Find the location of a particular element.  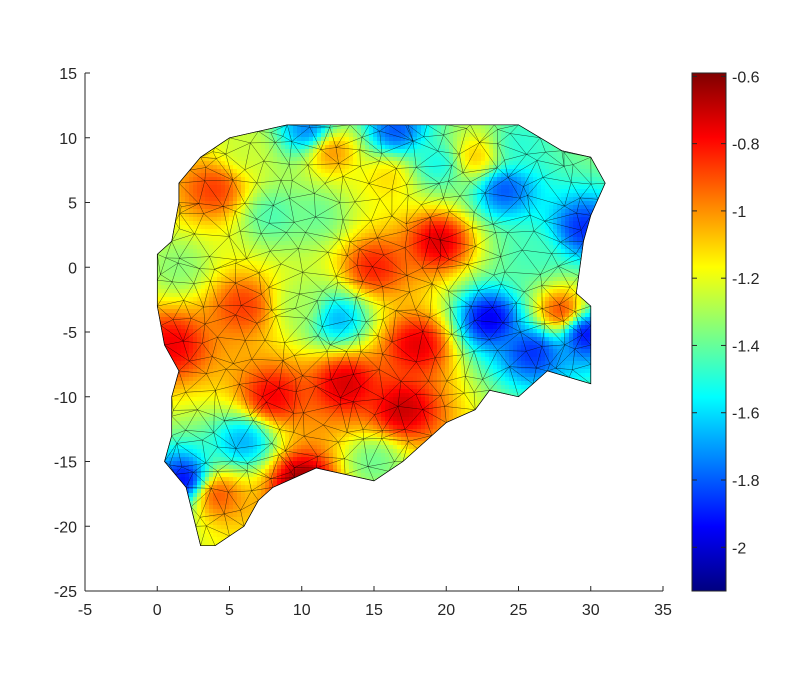

y-tick-label: 5 is located at coordinates (72, 204).